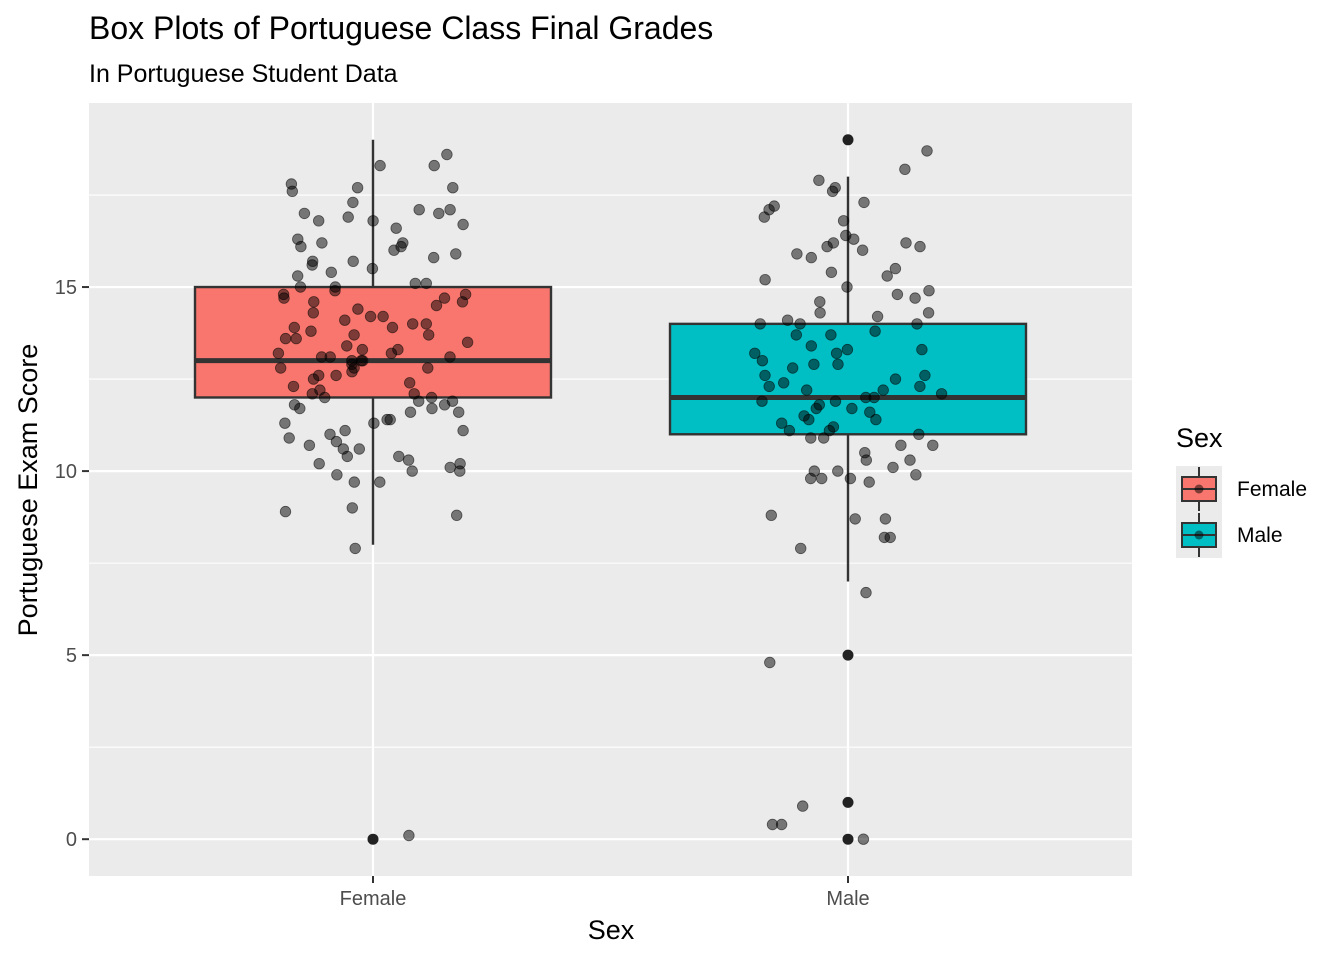  Describe the element at coordinates (71, 840) in the screenshot. I see `y-tick-label: 0` at that location.